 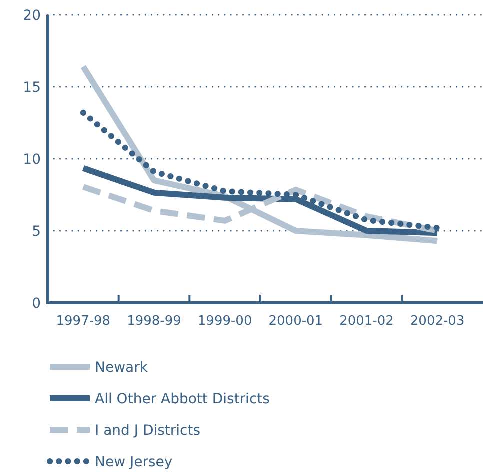 What do you see at coordinates (32, 160) in the screenshot?
I see `y-tick-label: 10` at bounding box center [32, 160].